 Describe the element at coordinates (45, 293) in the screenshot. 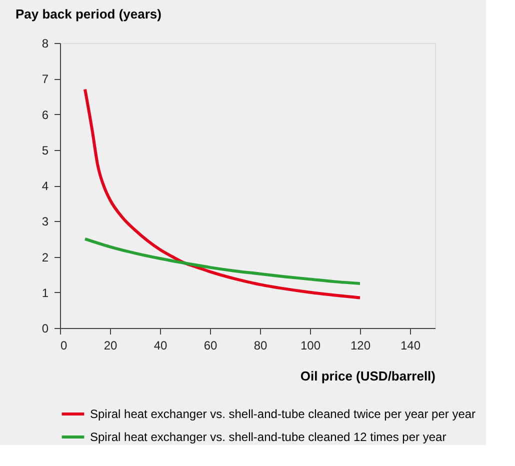

I see `y-tick-label: 1` at that location.